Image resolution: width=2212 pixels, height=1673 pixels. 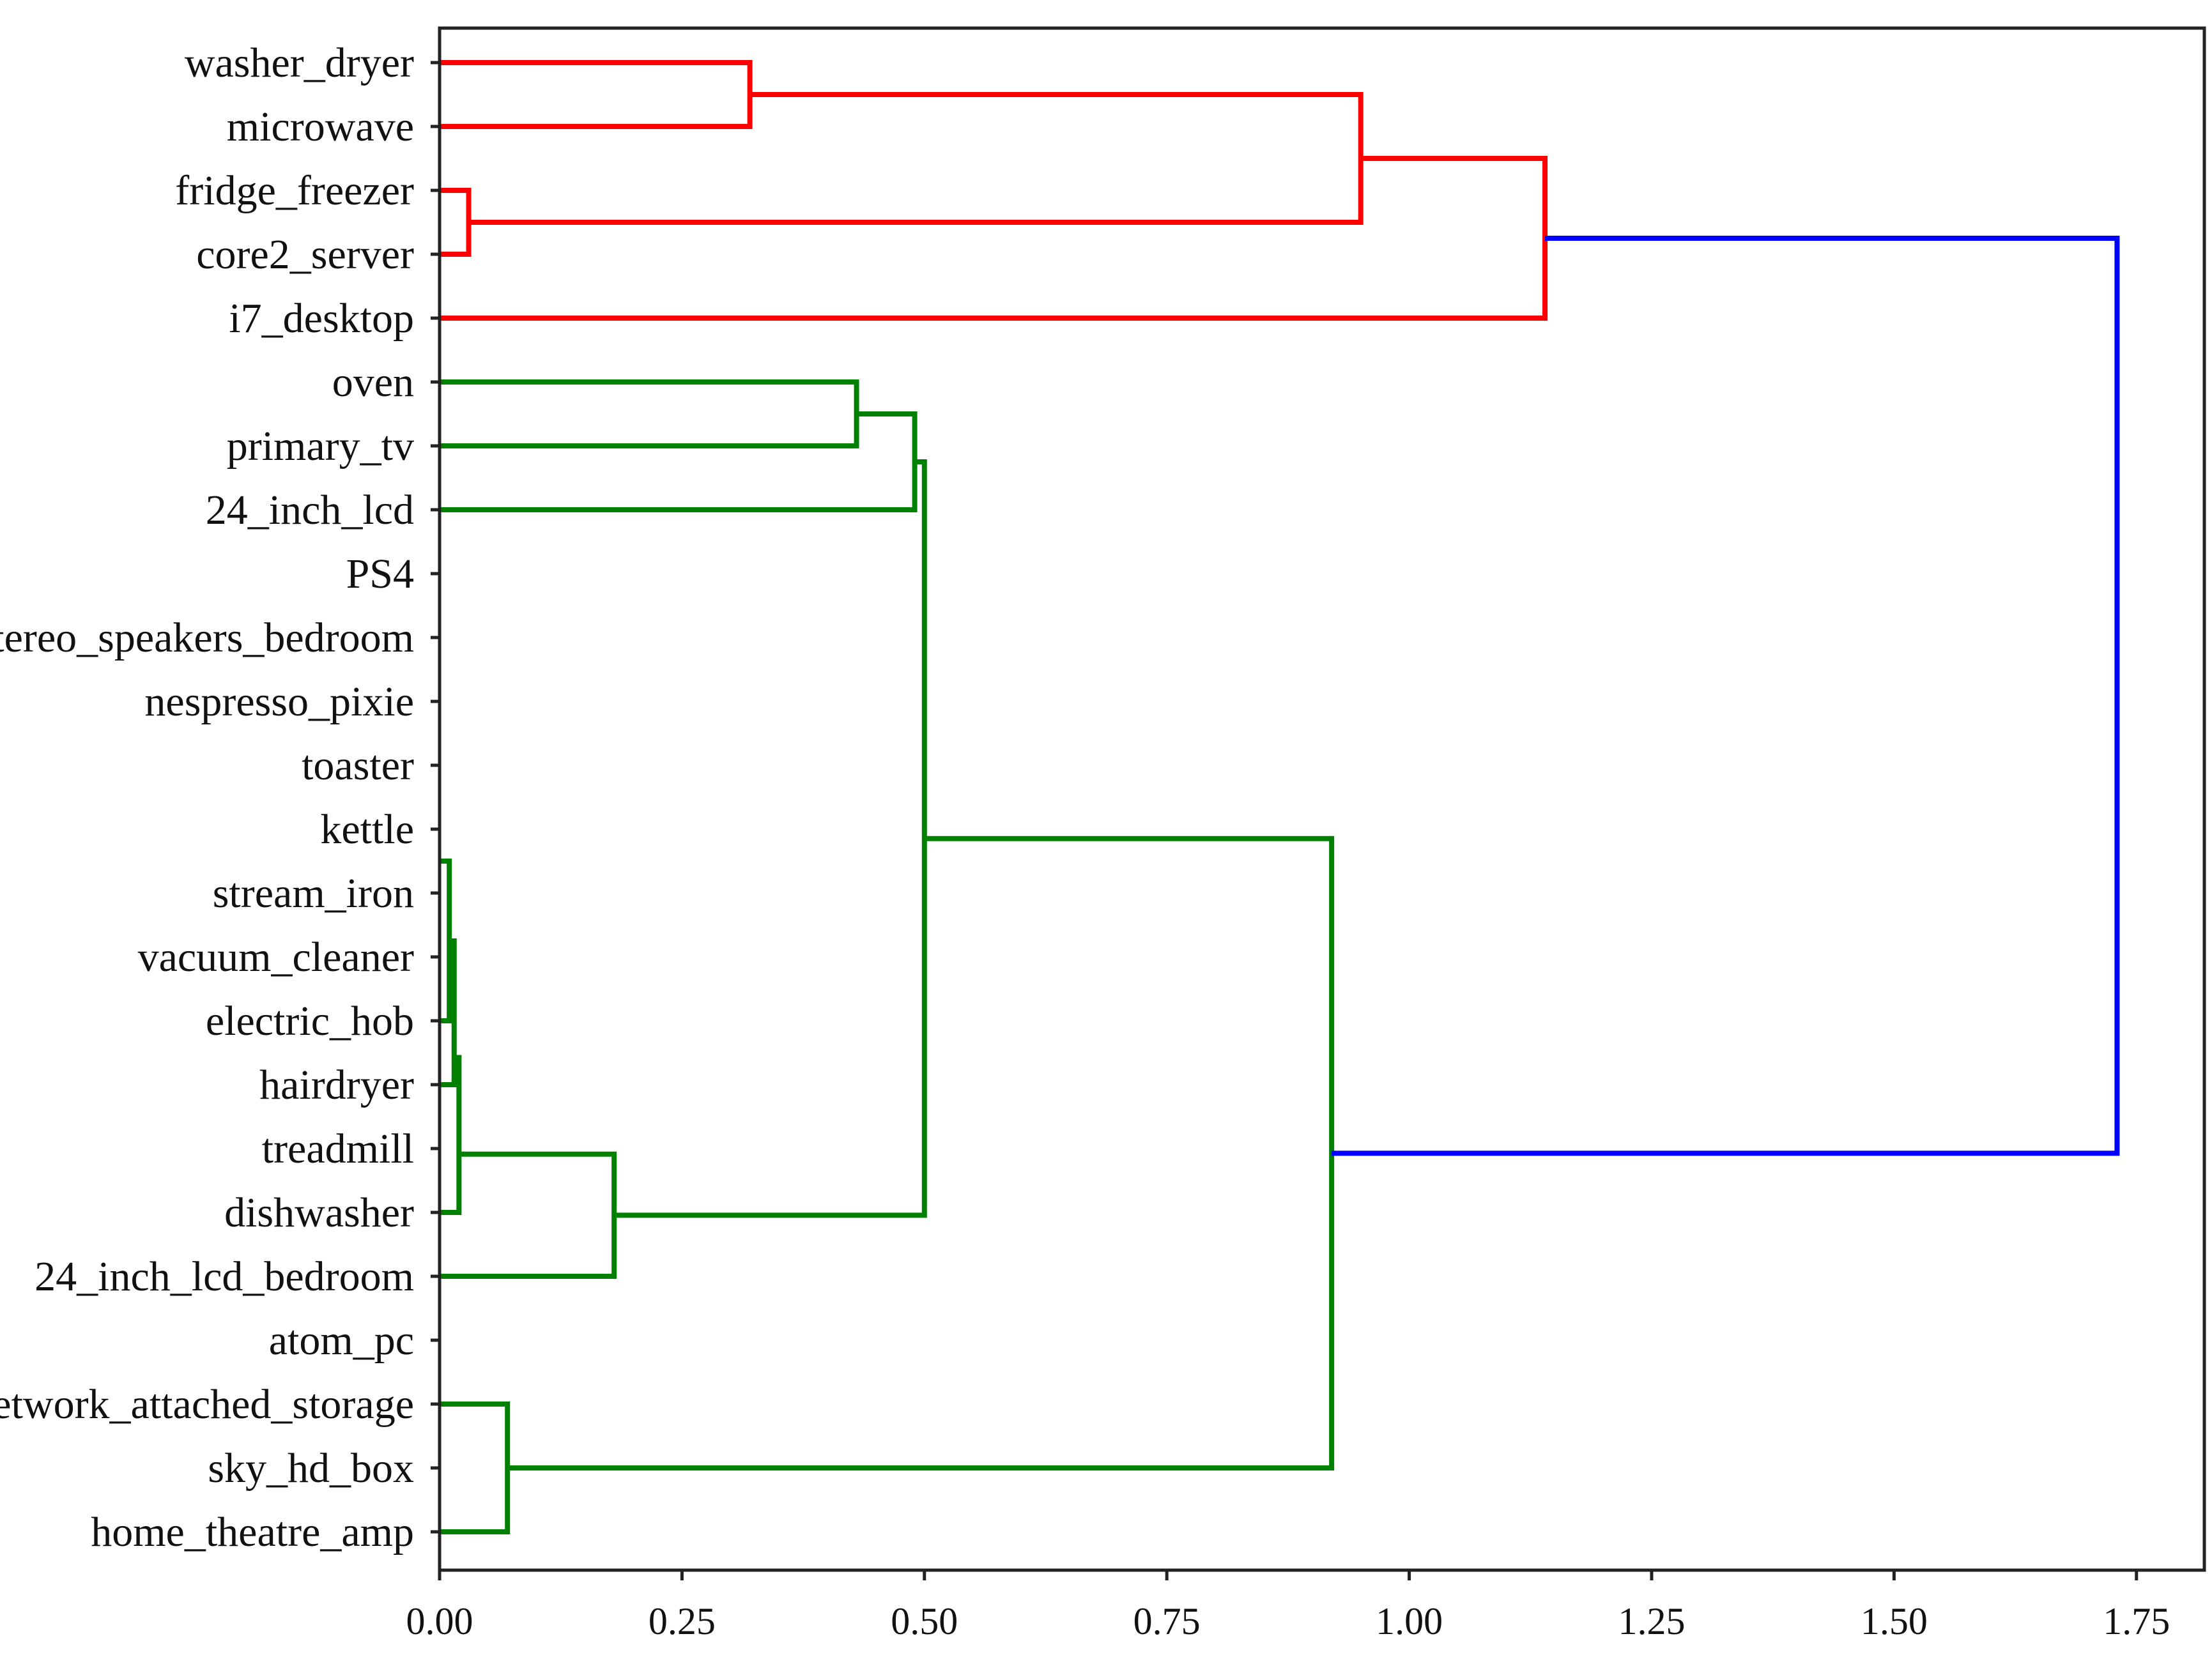 What do you see at coordinates (320, 126) in the screenshot?
I see `leaf-label: microwave` at bounding box center [320, 126].